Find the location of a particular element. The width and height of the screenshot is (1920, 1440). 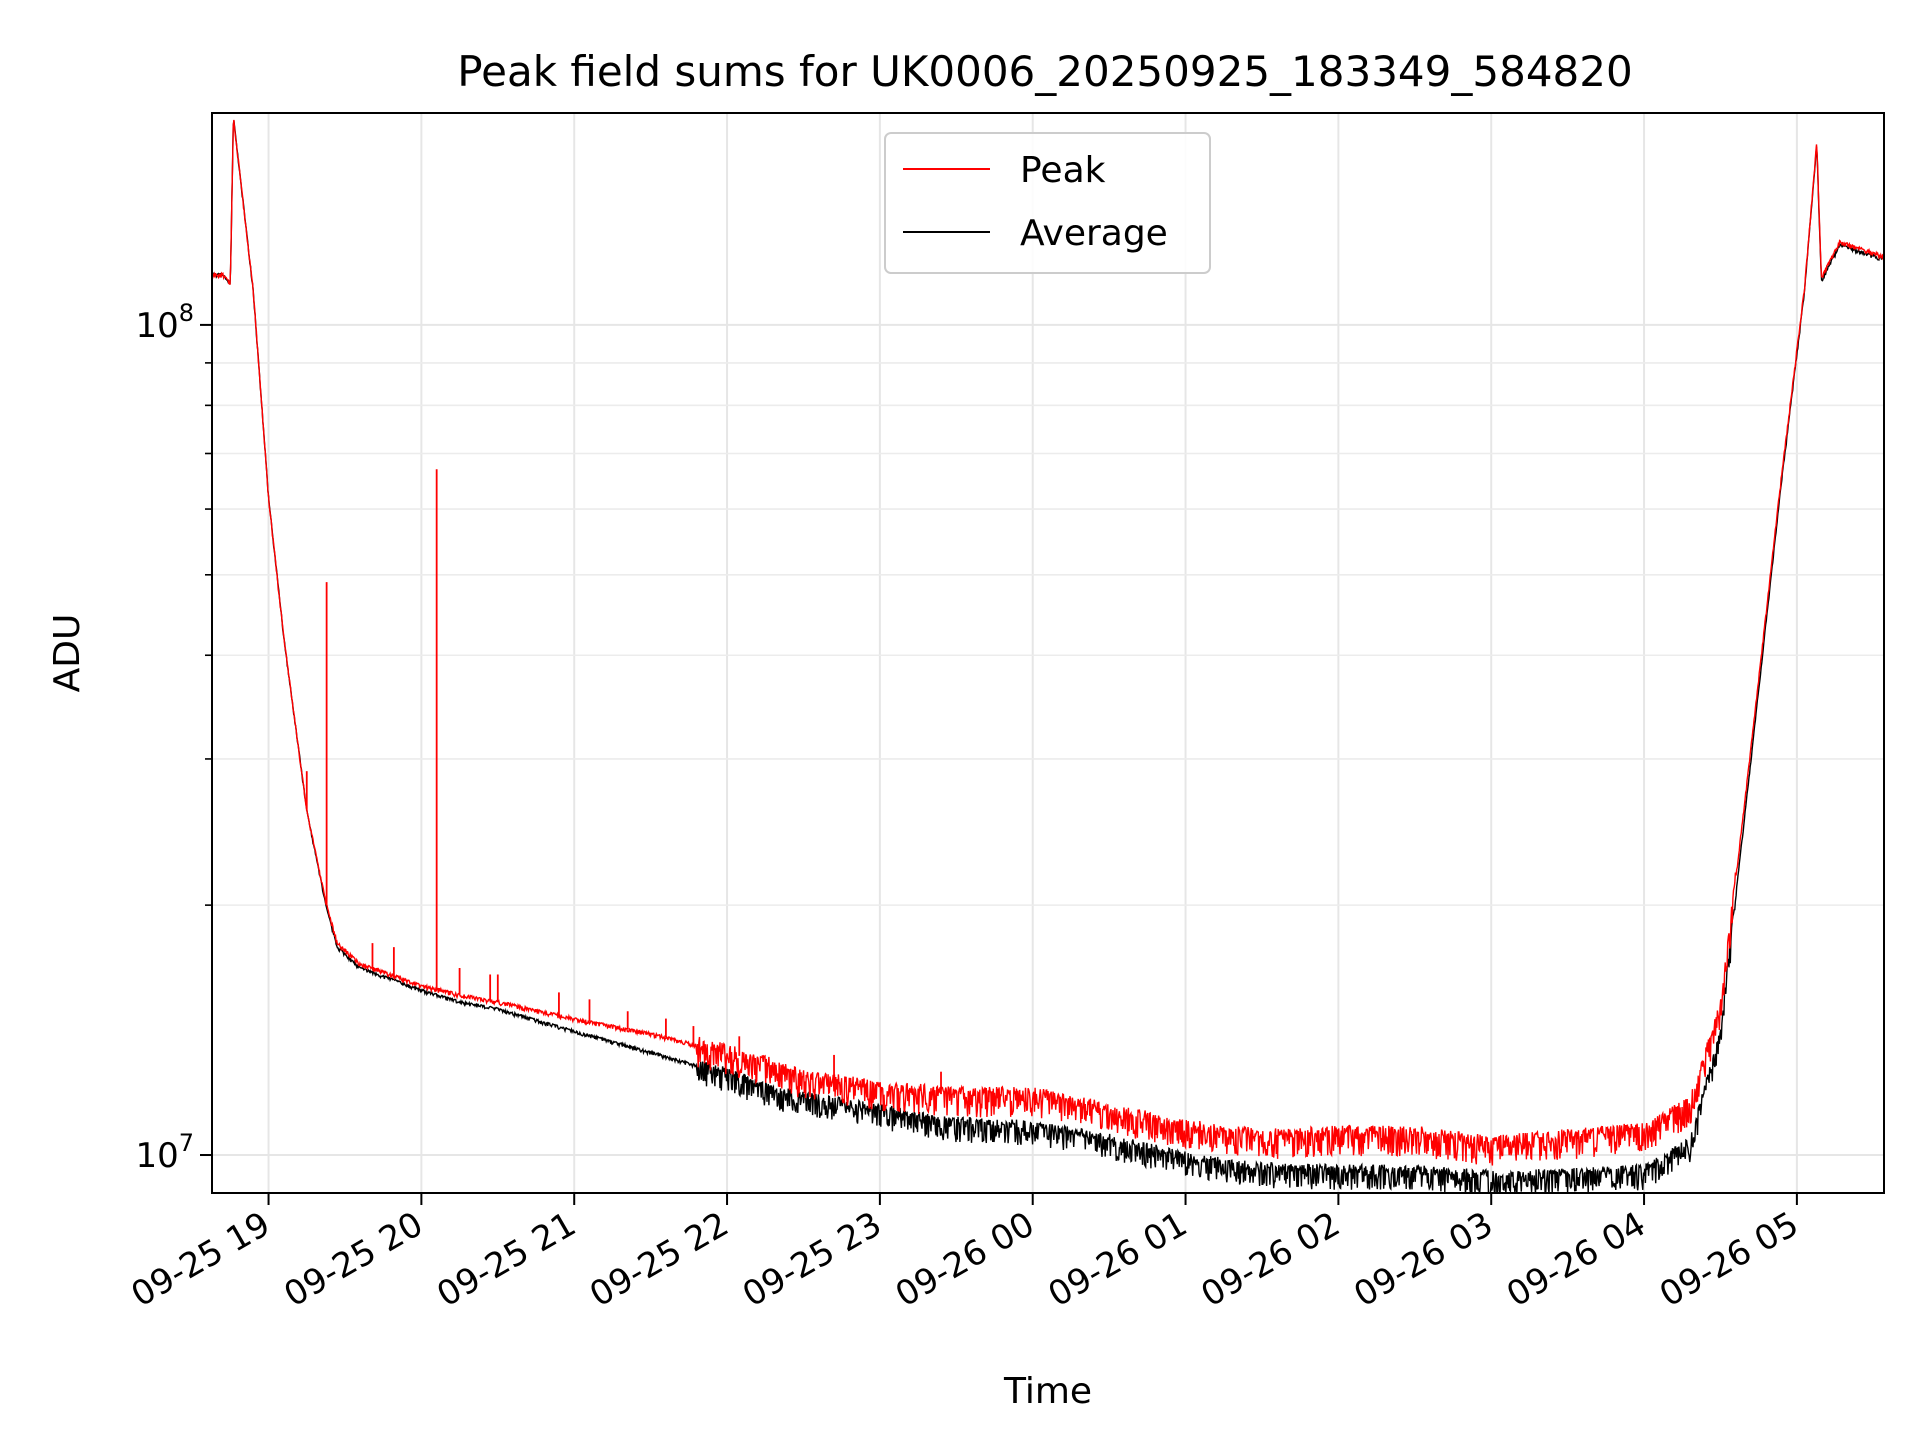

y-axis-label: ADU is located at coordinates (67, 653).